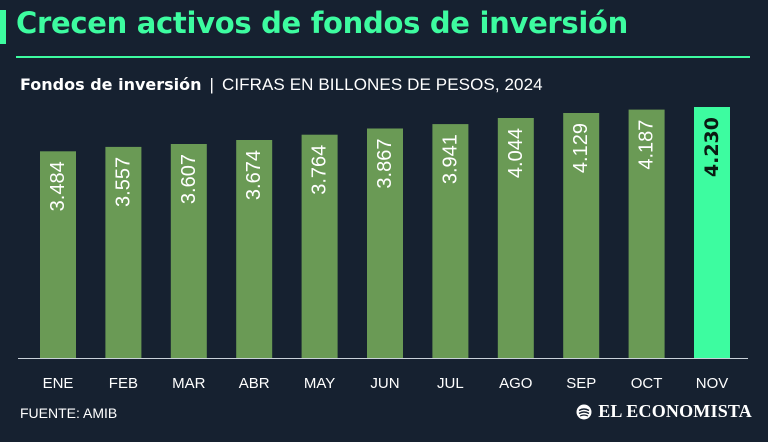 This screenshot has width=768, height=442. I want to click on x-tick-jun: JUN, so click(384, 383).